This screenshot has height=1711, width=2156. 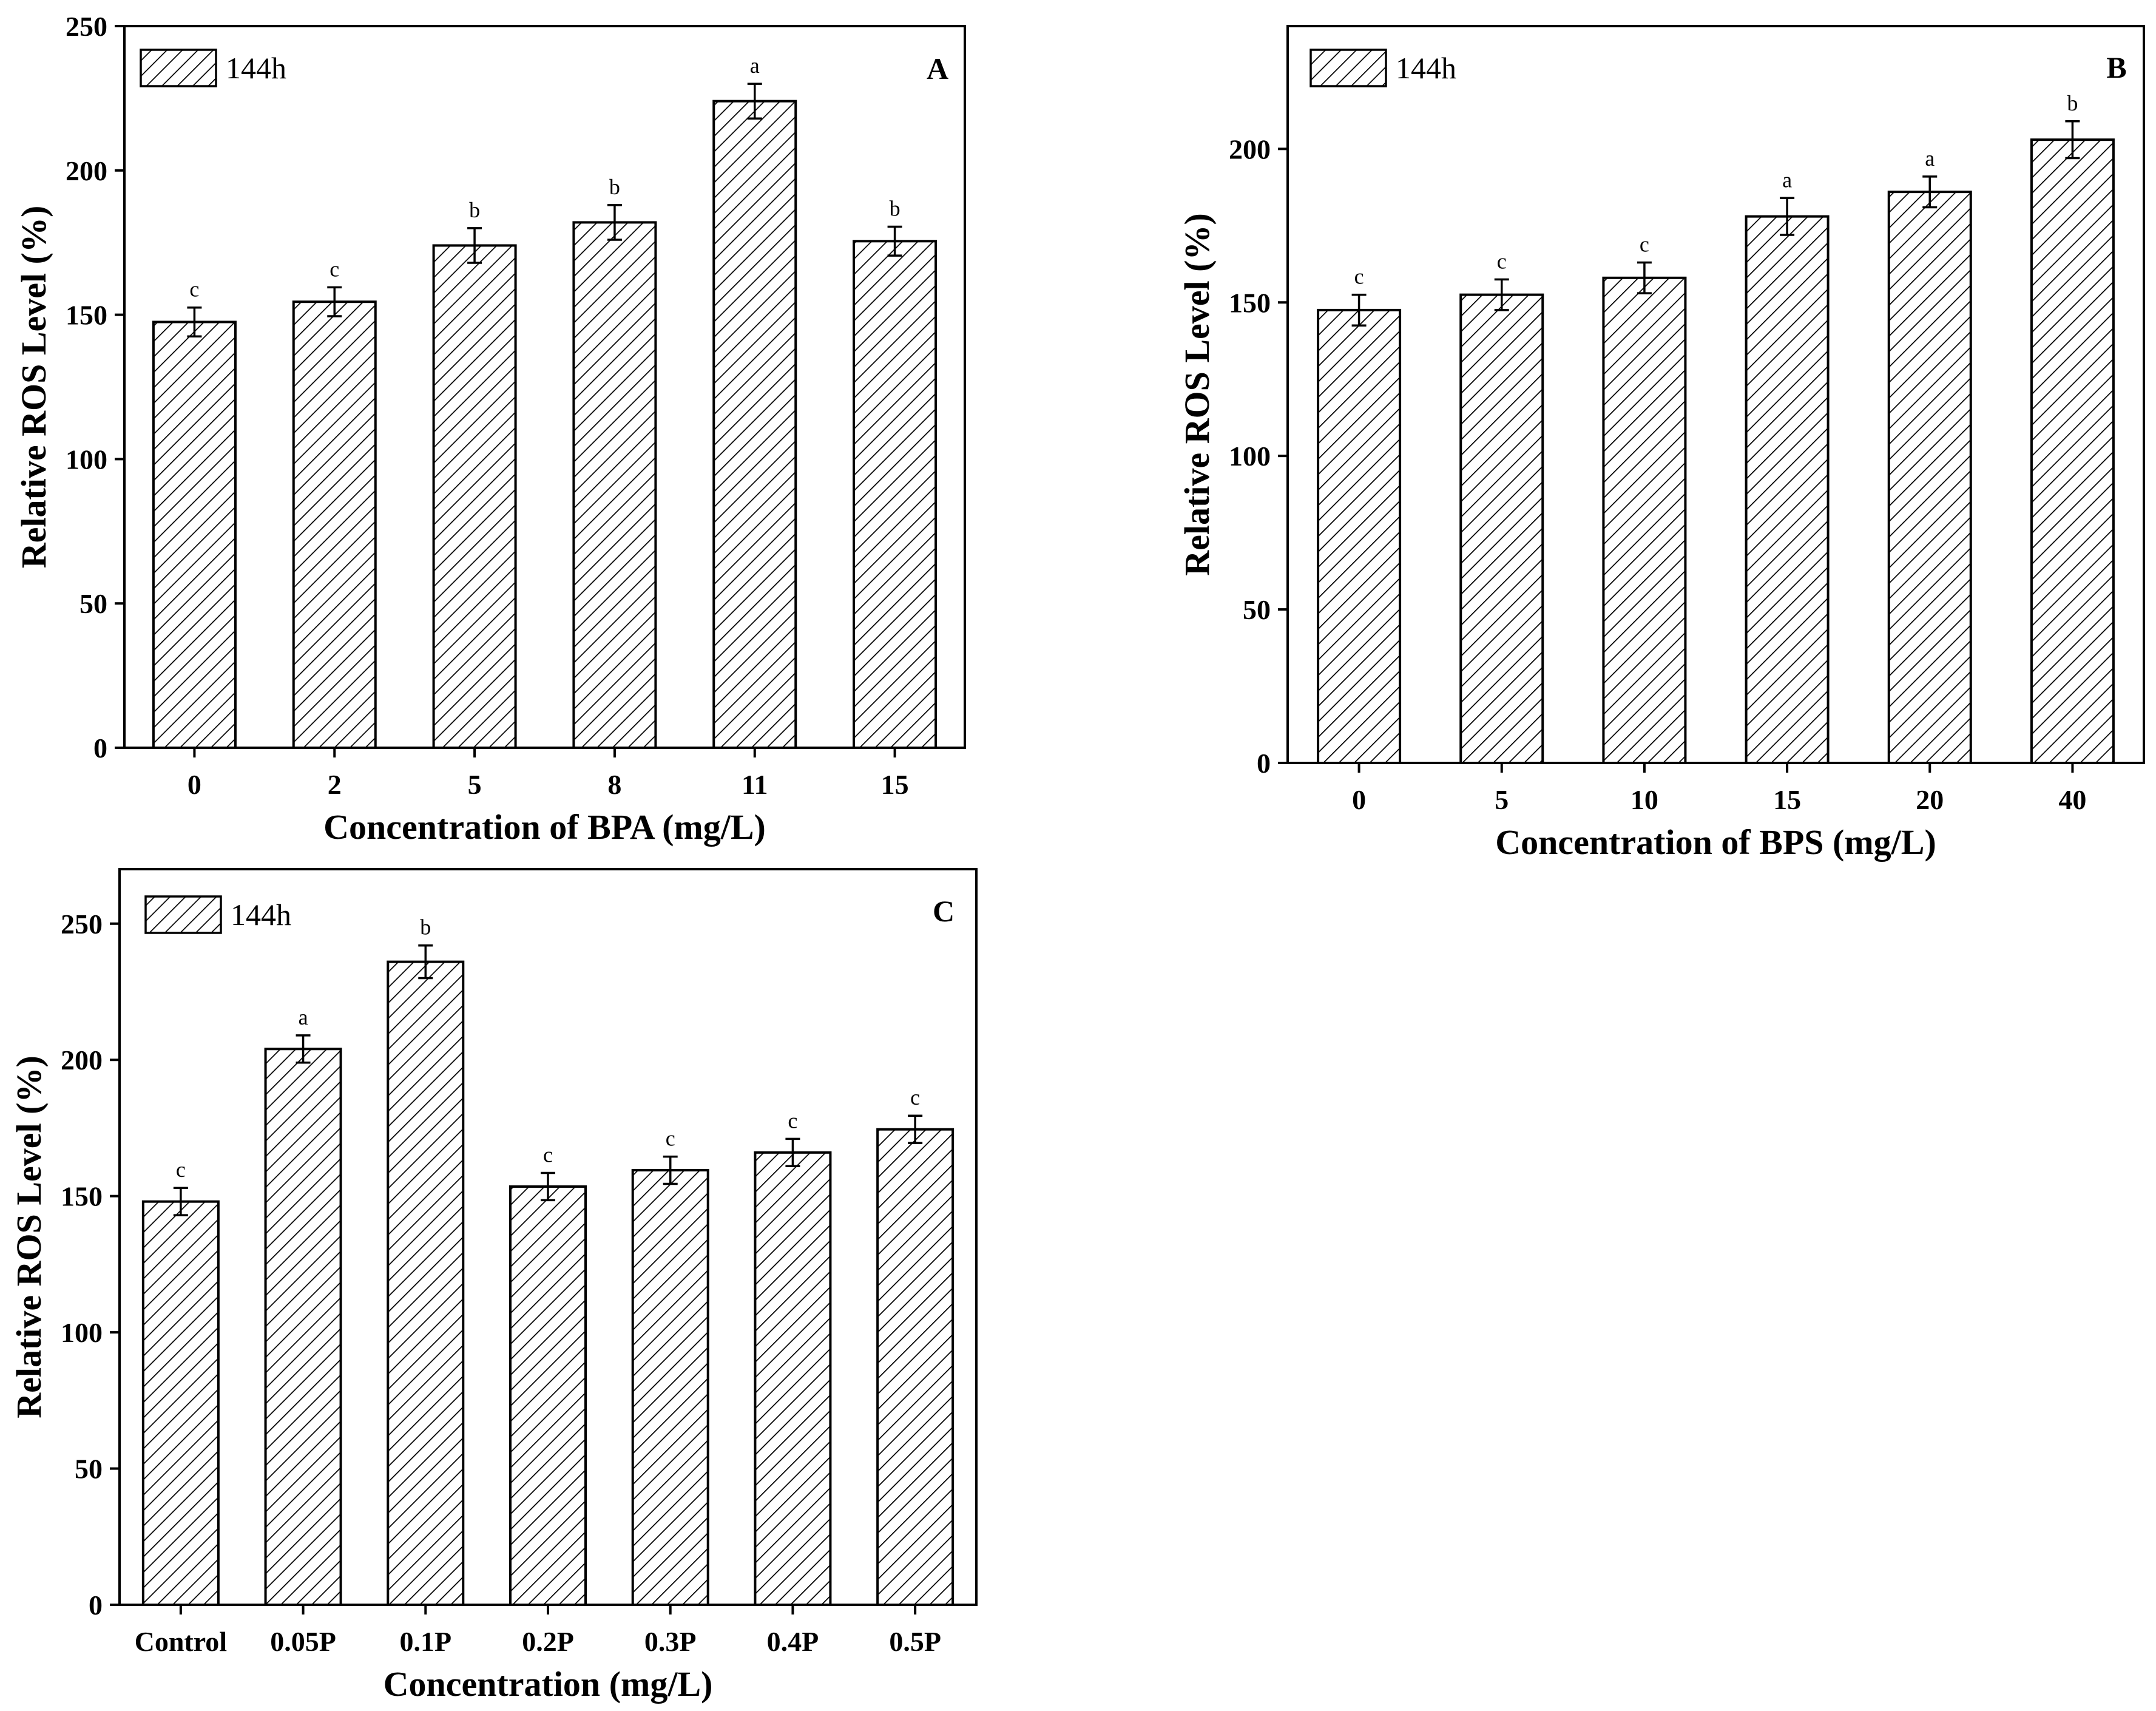 What do you see at coordinates (793, 1641) in the screenshot?
I see `x-tick-label: 0.4P` at bounding box center [793, 1641].